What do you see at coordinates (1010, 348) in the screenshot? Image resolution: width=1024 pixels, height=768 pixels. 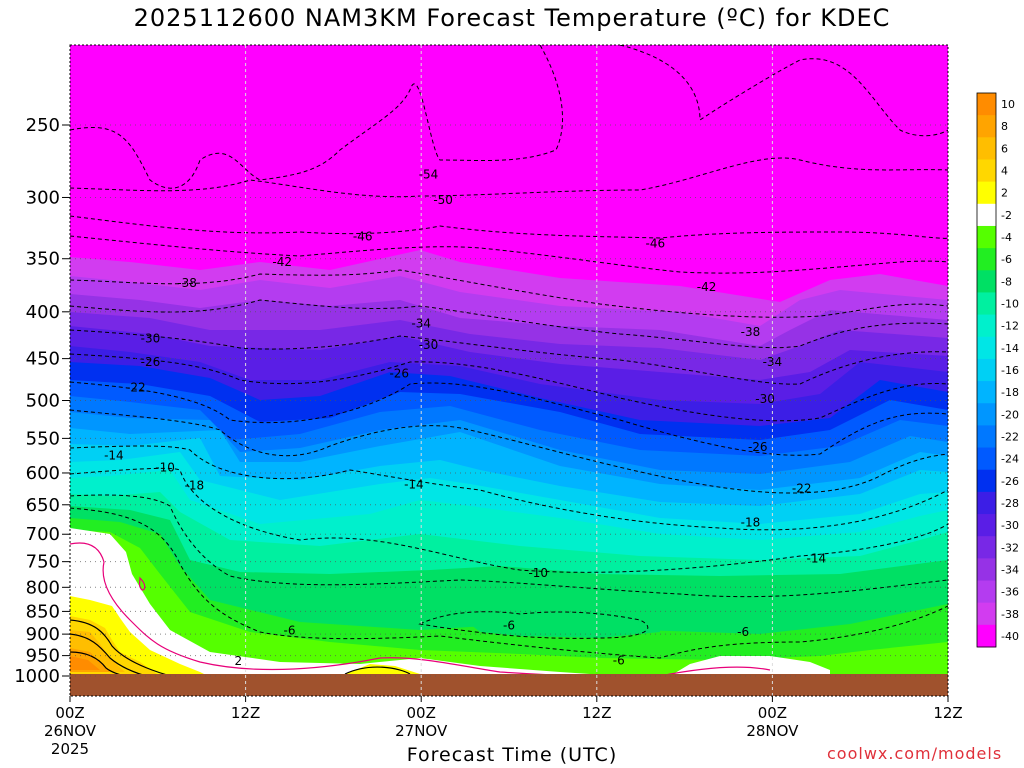 I see `colorbar-label: -14` at bounding box center [1010, 348].